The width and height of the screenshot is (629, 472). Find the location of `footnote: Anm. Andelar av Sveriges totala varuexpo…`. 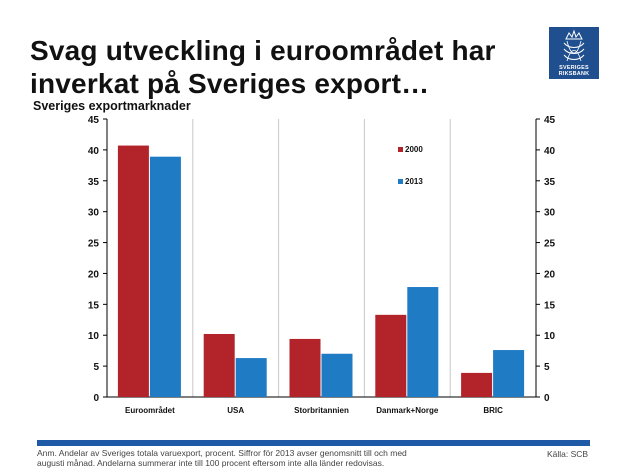

footnote: Anm. Andelar av Sveriges totala varuexpo… is located at coordinates (262, 458).